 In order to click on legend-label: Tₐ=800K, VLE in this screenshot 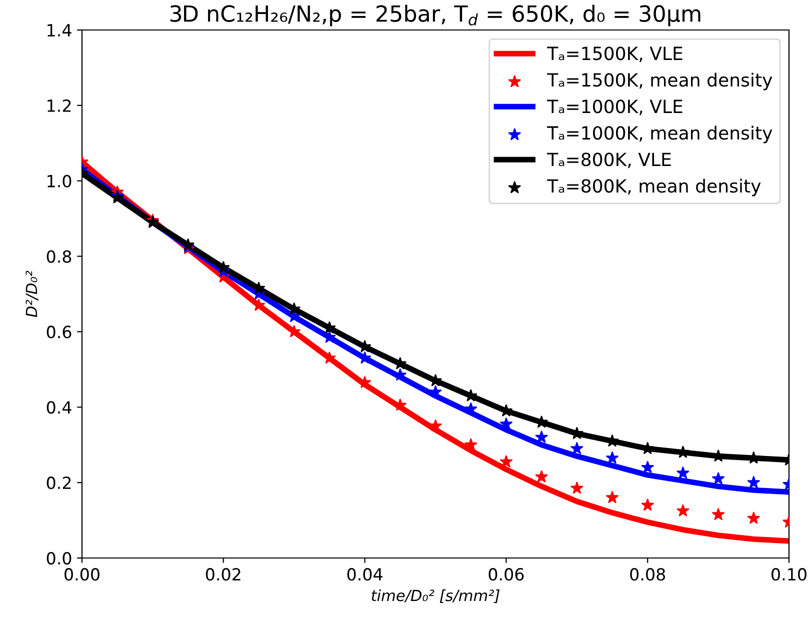, I will do `click(609, 160)`.